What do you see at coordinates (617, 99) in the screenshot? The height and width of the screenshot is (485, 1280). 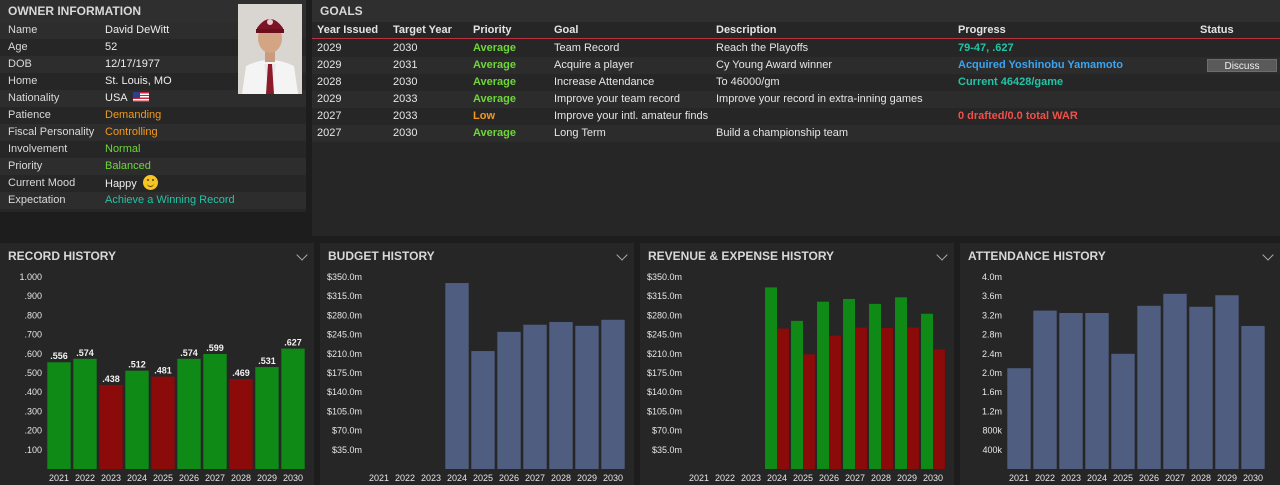 I see `goal-name: Improve your team record` at bounding box center [617, 99].